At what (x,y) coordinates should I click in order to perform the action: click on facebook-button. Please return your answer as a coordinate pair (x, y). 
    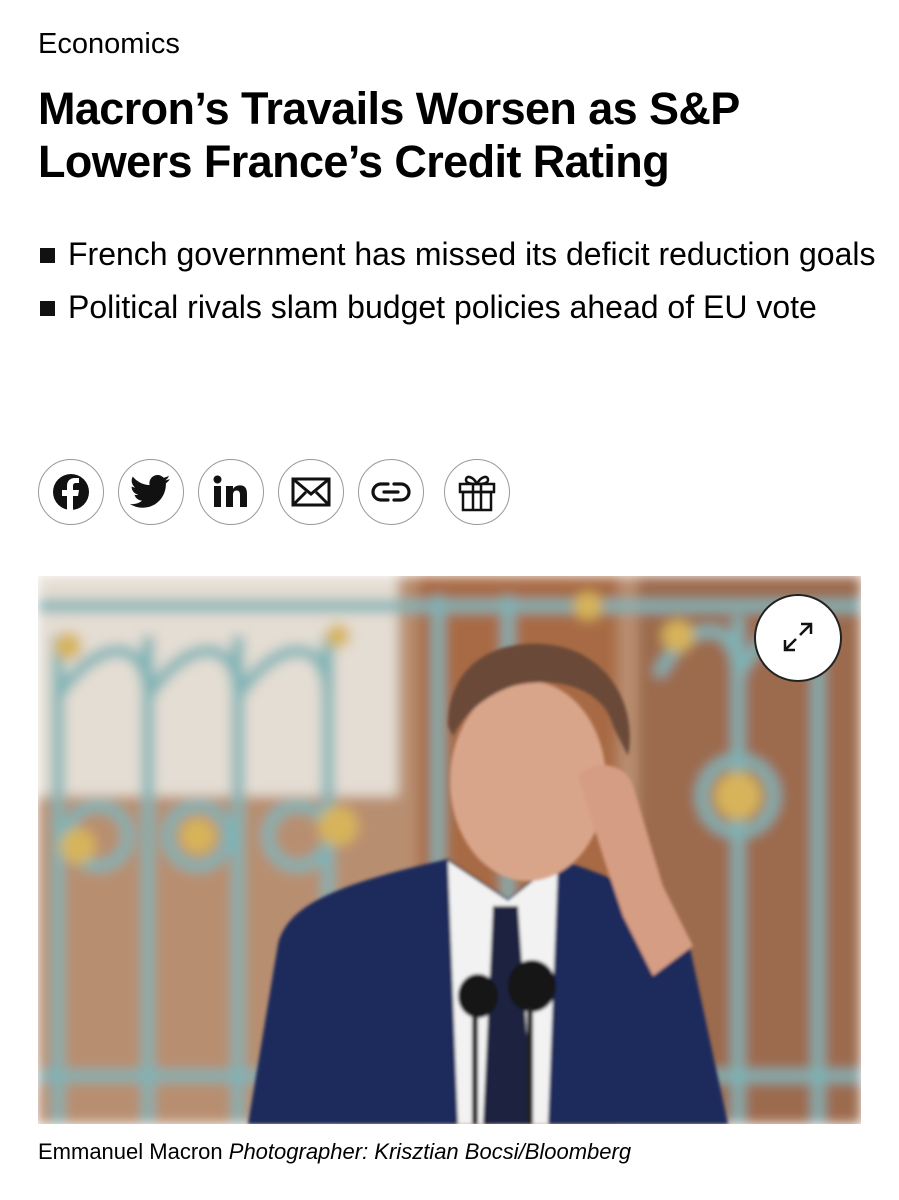
    Looking at the image, I should click on (71, 492).